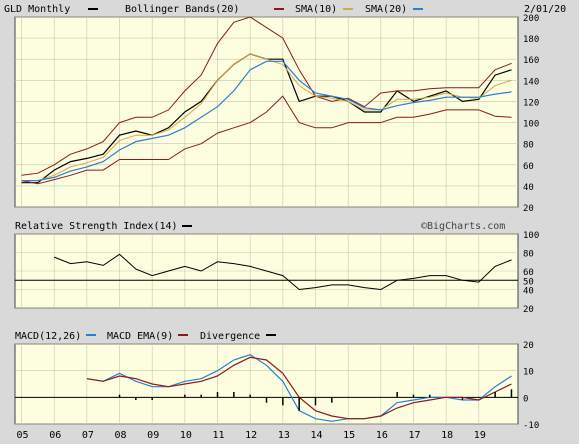 This screenshot has width=579, height=448. Describe the element at coordinates (316, 435) in the screenshot. I see `x-tick-label: 14` at that location.